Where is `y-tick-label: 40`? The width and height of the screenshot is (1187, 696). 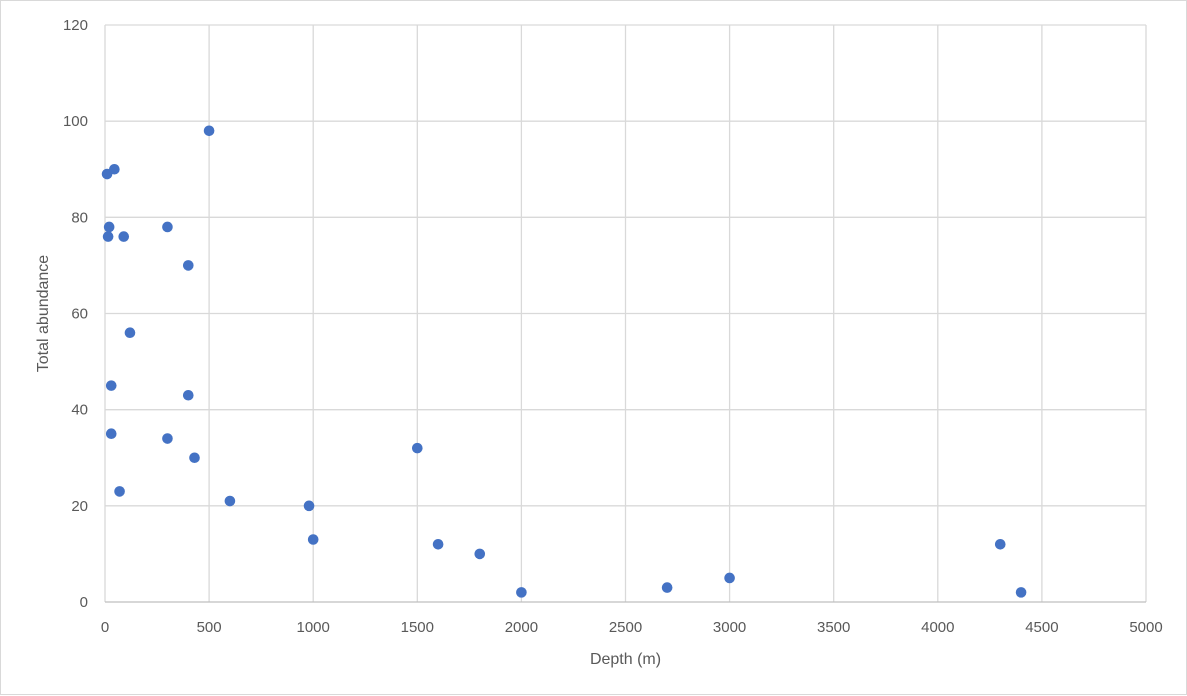
y-tick-label: 40 is located at coordinates (79, 410).